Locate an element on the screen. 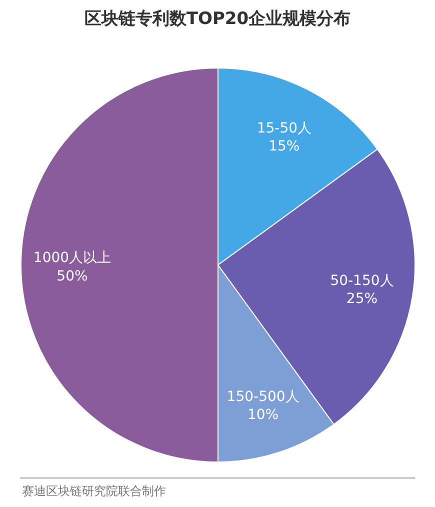  slice-label: 150-500人 is located at coordinates (263, 396).